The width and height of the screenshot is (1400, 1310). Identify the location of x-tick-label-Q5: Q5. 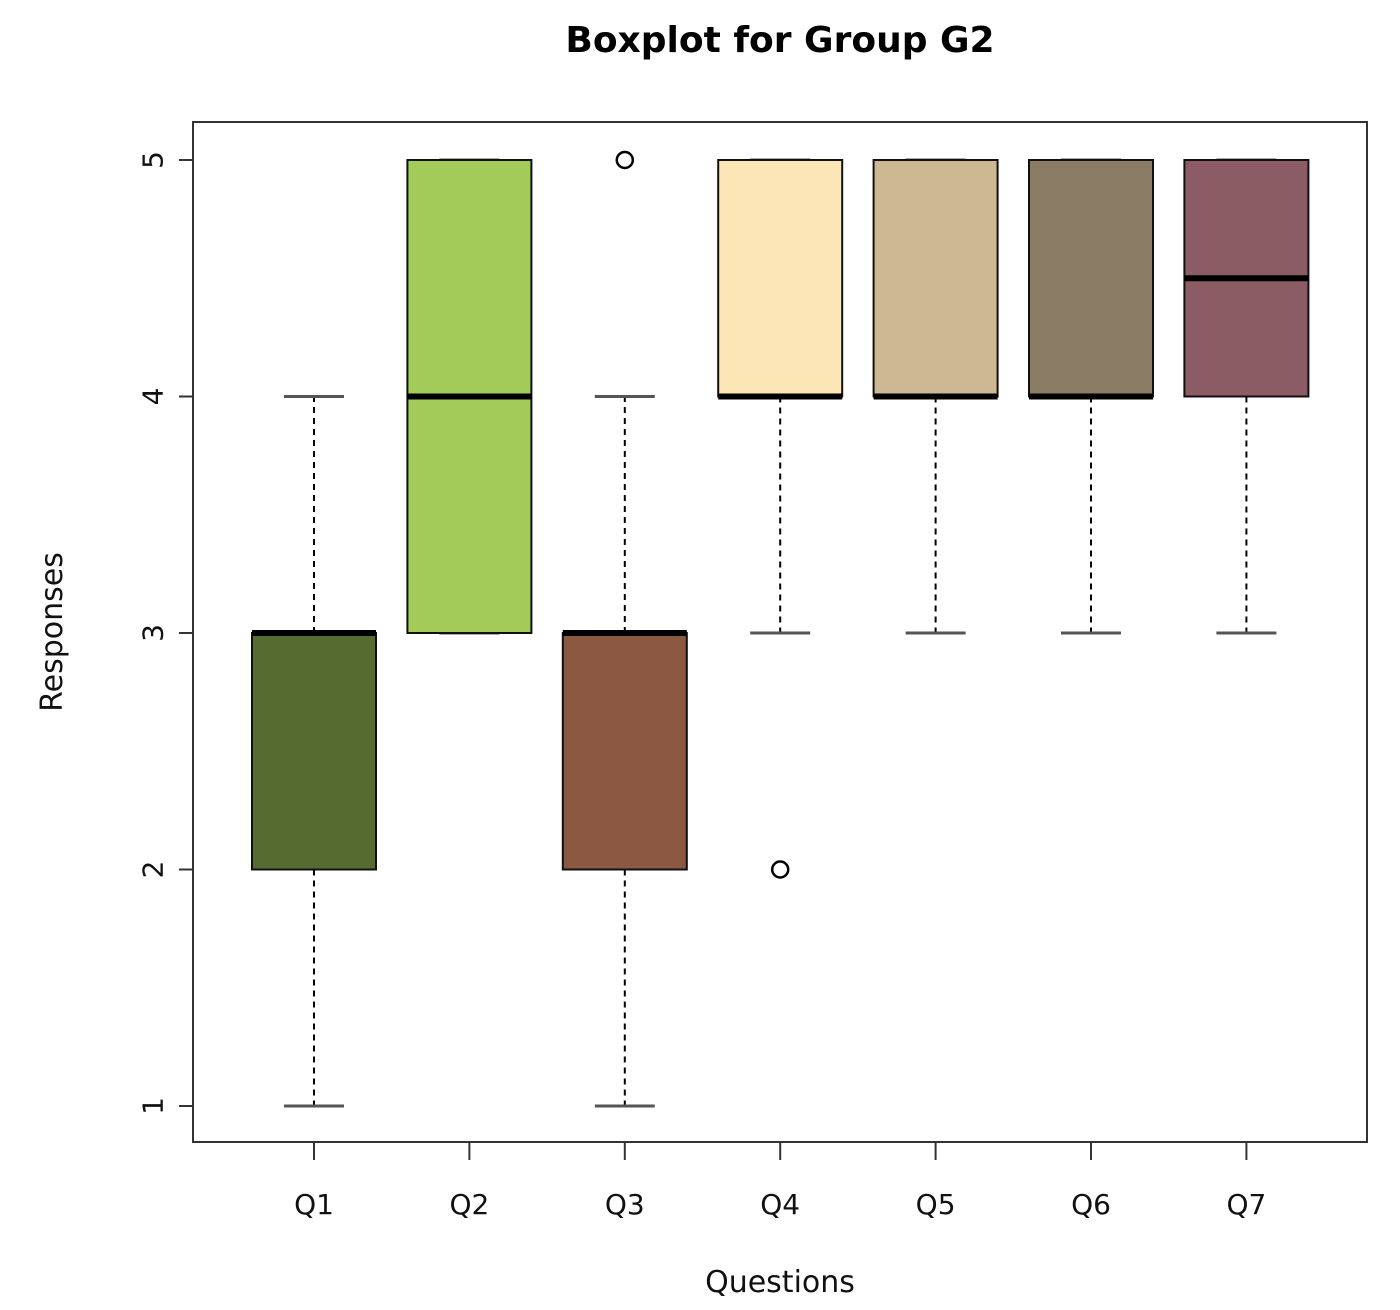
(936, 1204).